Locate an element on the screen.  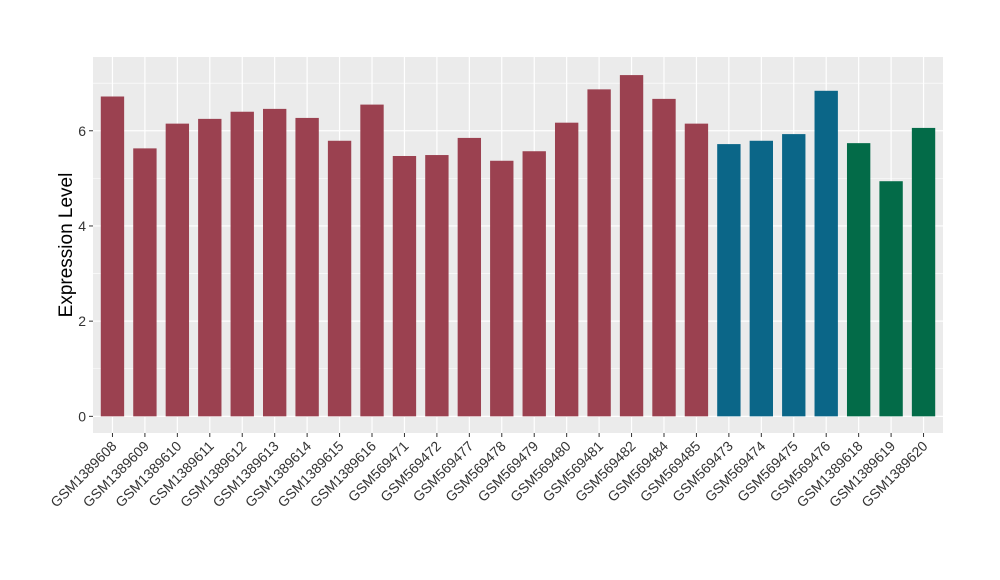
bar-GSM1389610 is located at coordinates (177, 270).